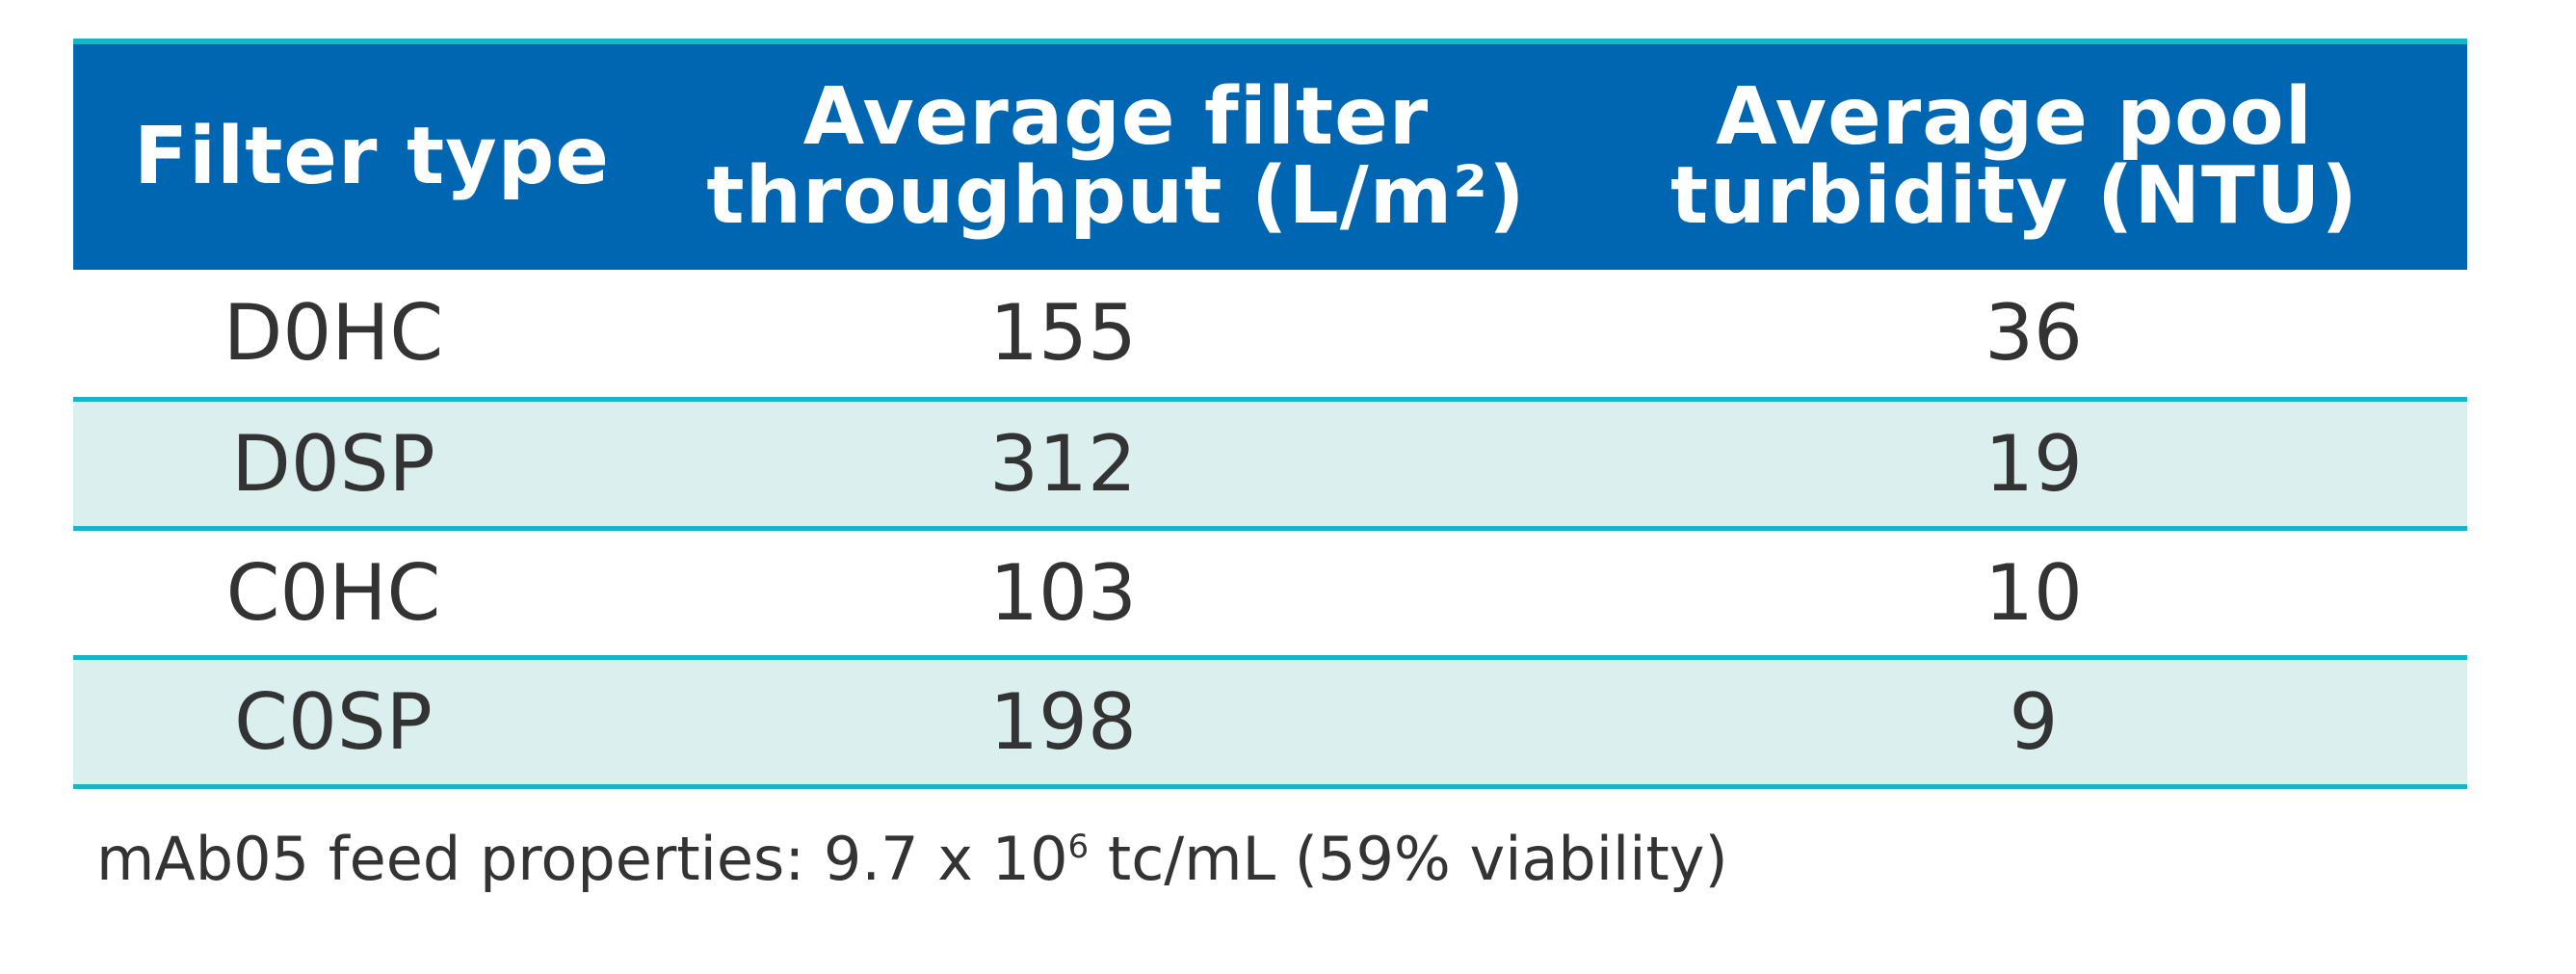  I want to click on table-row: D0HC 155 36, so click(1270, 335).